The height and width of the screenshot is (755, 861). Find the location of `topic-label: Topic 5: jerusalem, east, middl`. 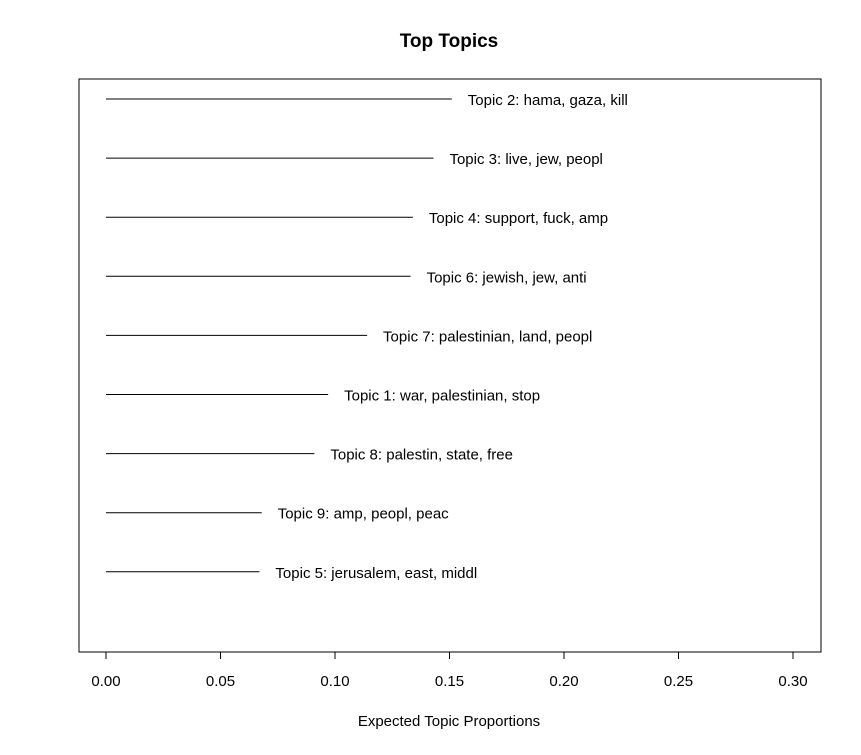

topic-label: Topic 5: jerusalem, east, middl is located at coordinates (376, 573).